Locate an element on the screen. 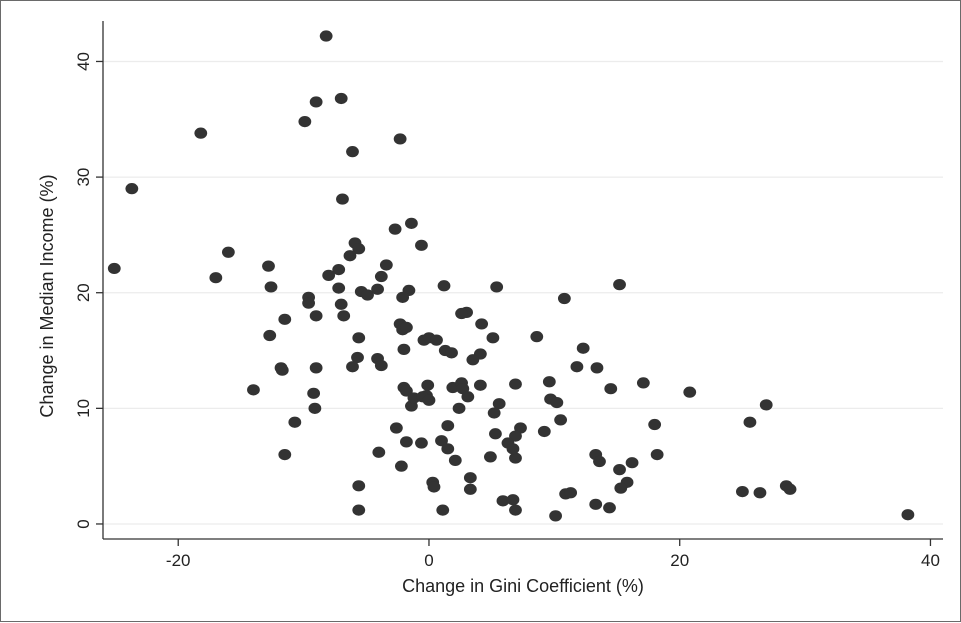 This screenshot has width=961, height=623. x-tick-label: 20 is located at coordinates (679, 560).